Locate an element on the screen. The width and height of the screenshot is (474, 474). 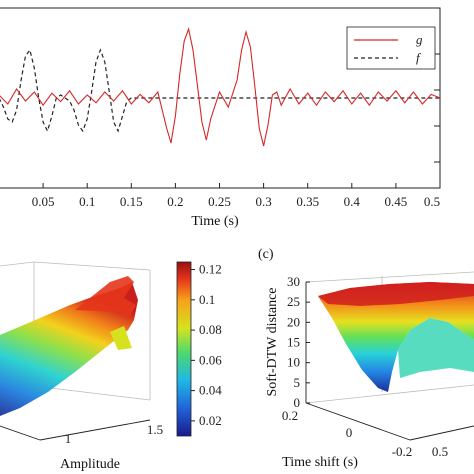
panel-b-x-tick-1.5: 1.5 is located at coordinates (155, 429).